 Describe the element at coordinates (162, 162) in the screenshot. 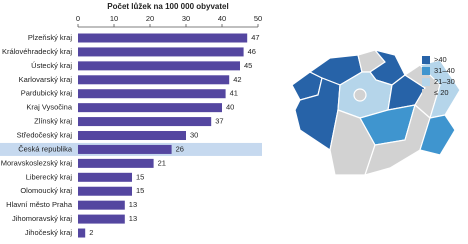

I see `value-label: 21` at that location.